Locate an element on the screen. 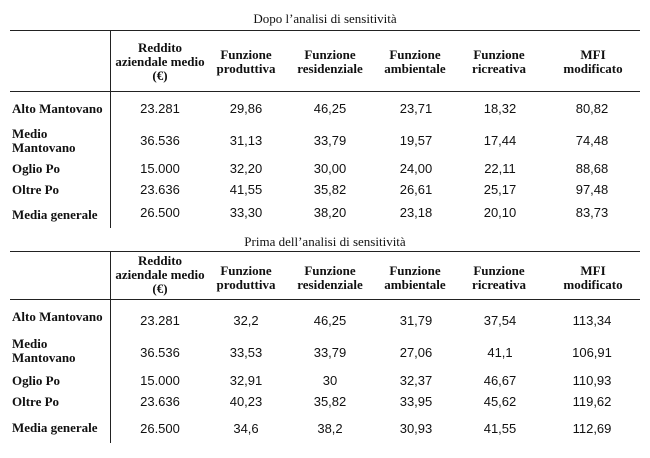 The width and height of the screenshot is (650, 458). table-cell: 32,20 is located at coordinates (246, 168).